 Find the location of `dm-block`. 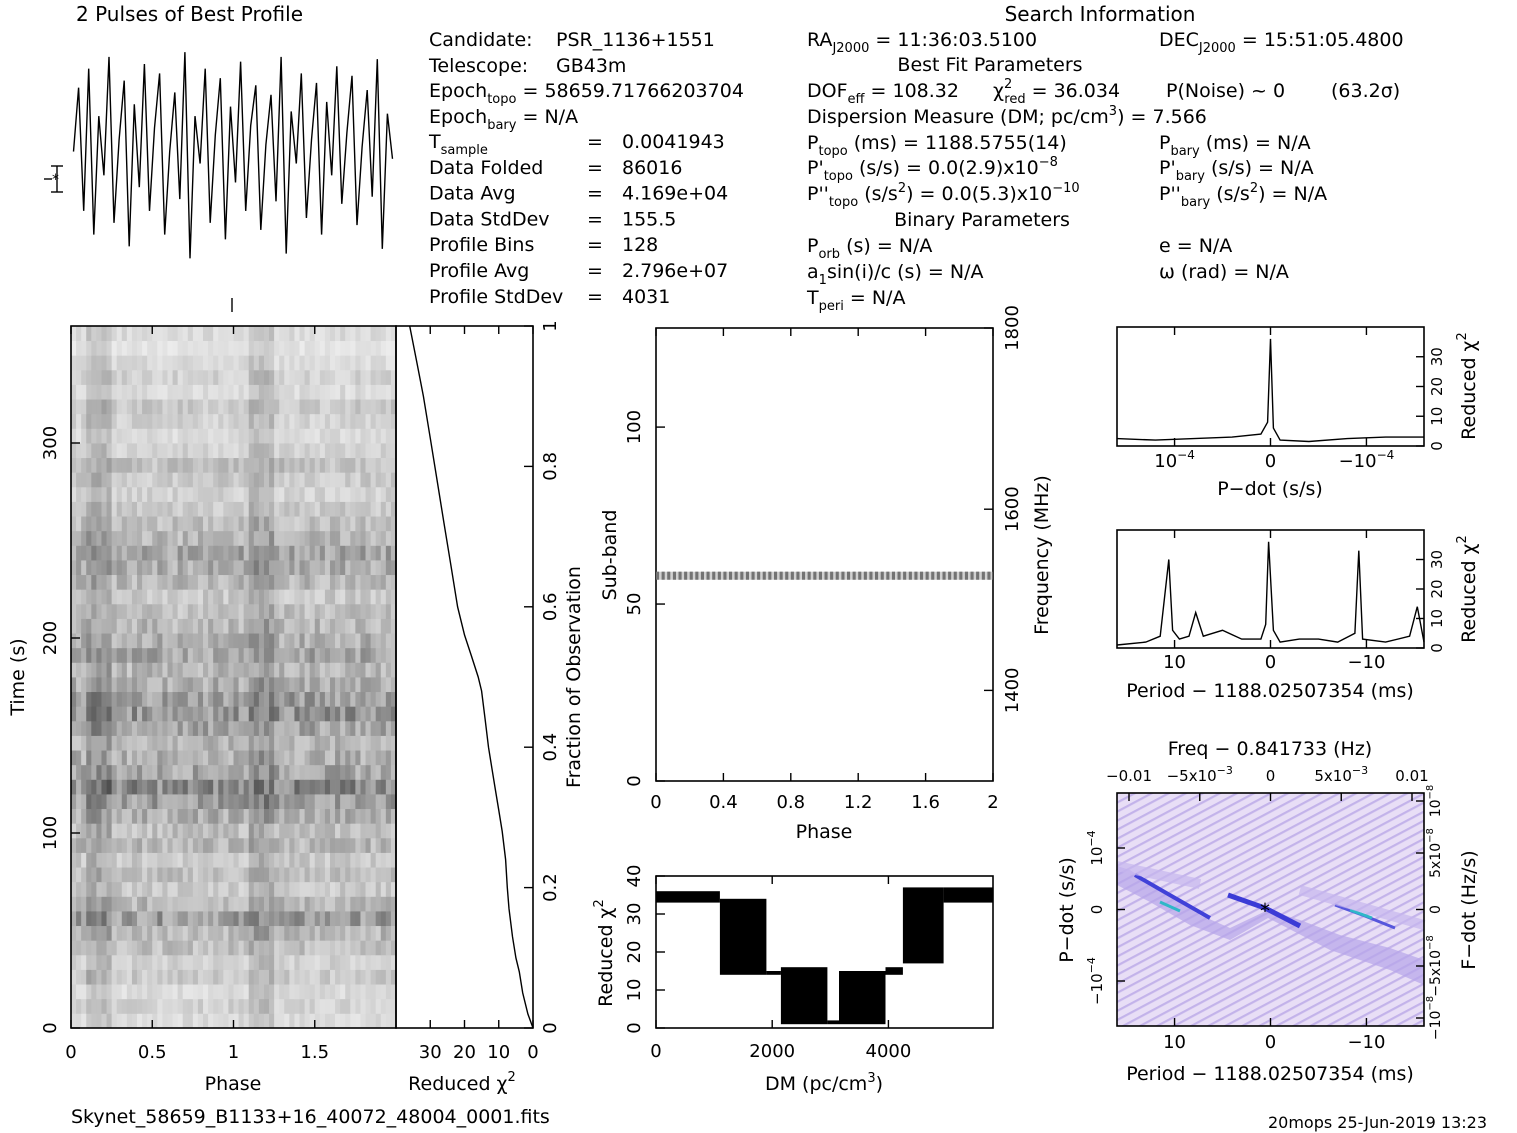

dm-block is located at coordinates (862, 998).